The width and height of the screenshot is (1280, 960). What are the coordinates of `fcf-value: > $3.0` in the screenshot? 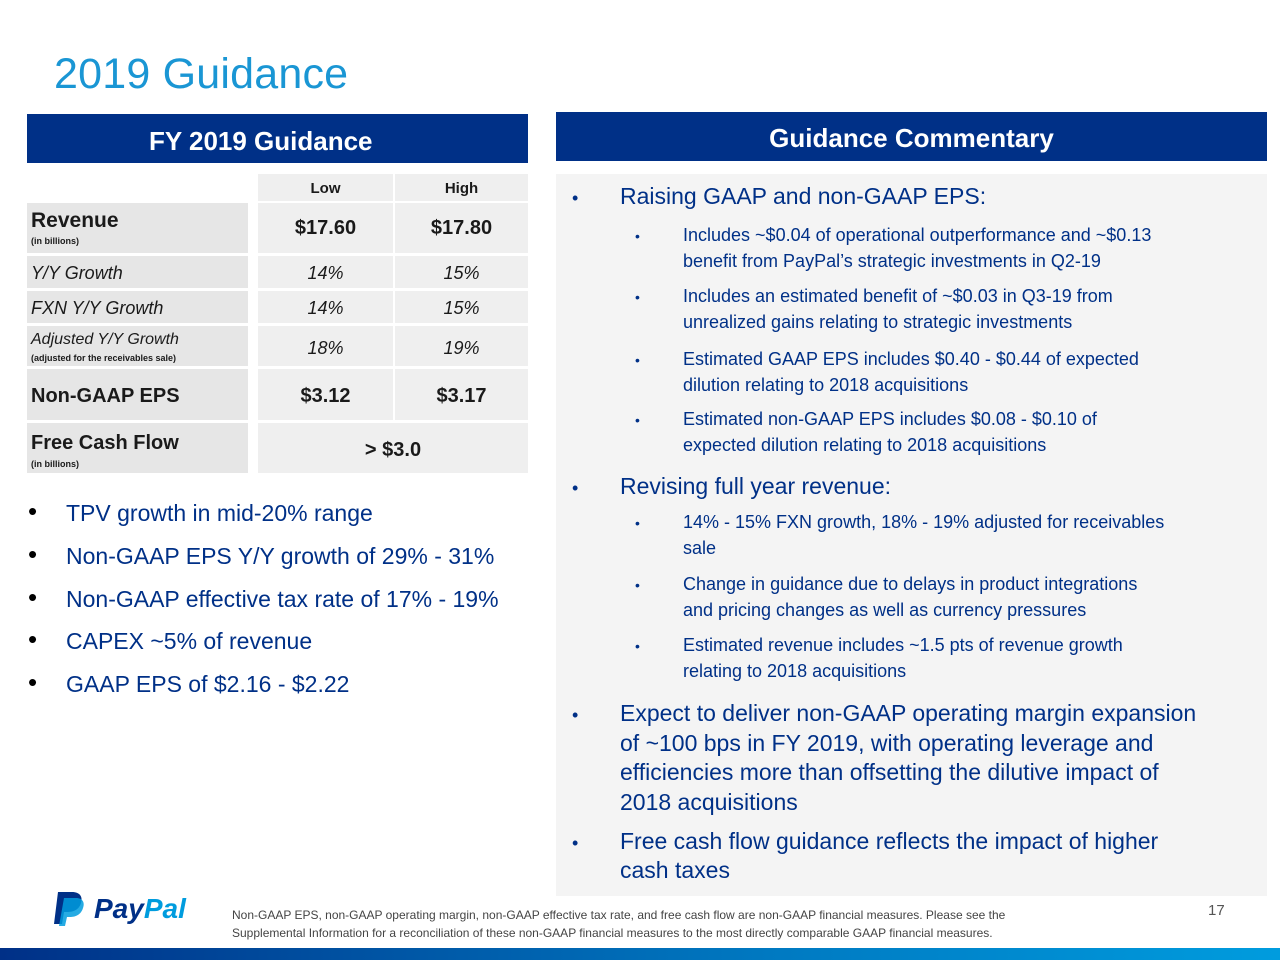 It's located at (393, 448).